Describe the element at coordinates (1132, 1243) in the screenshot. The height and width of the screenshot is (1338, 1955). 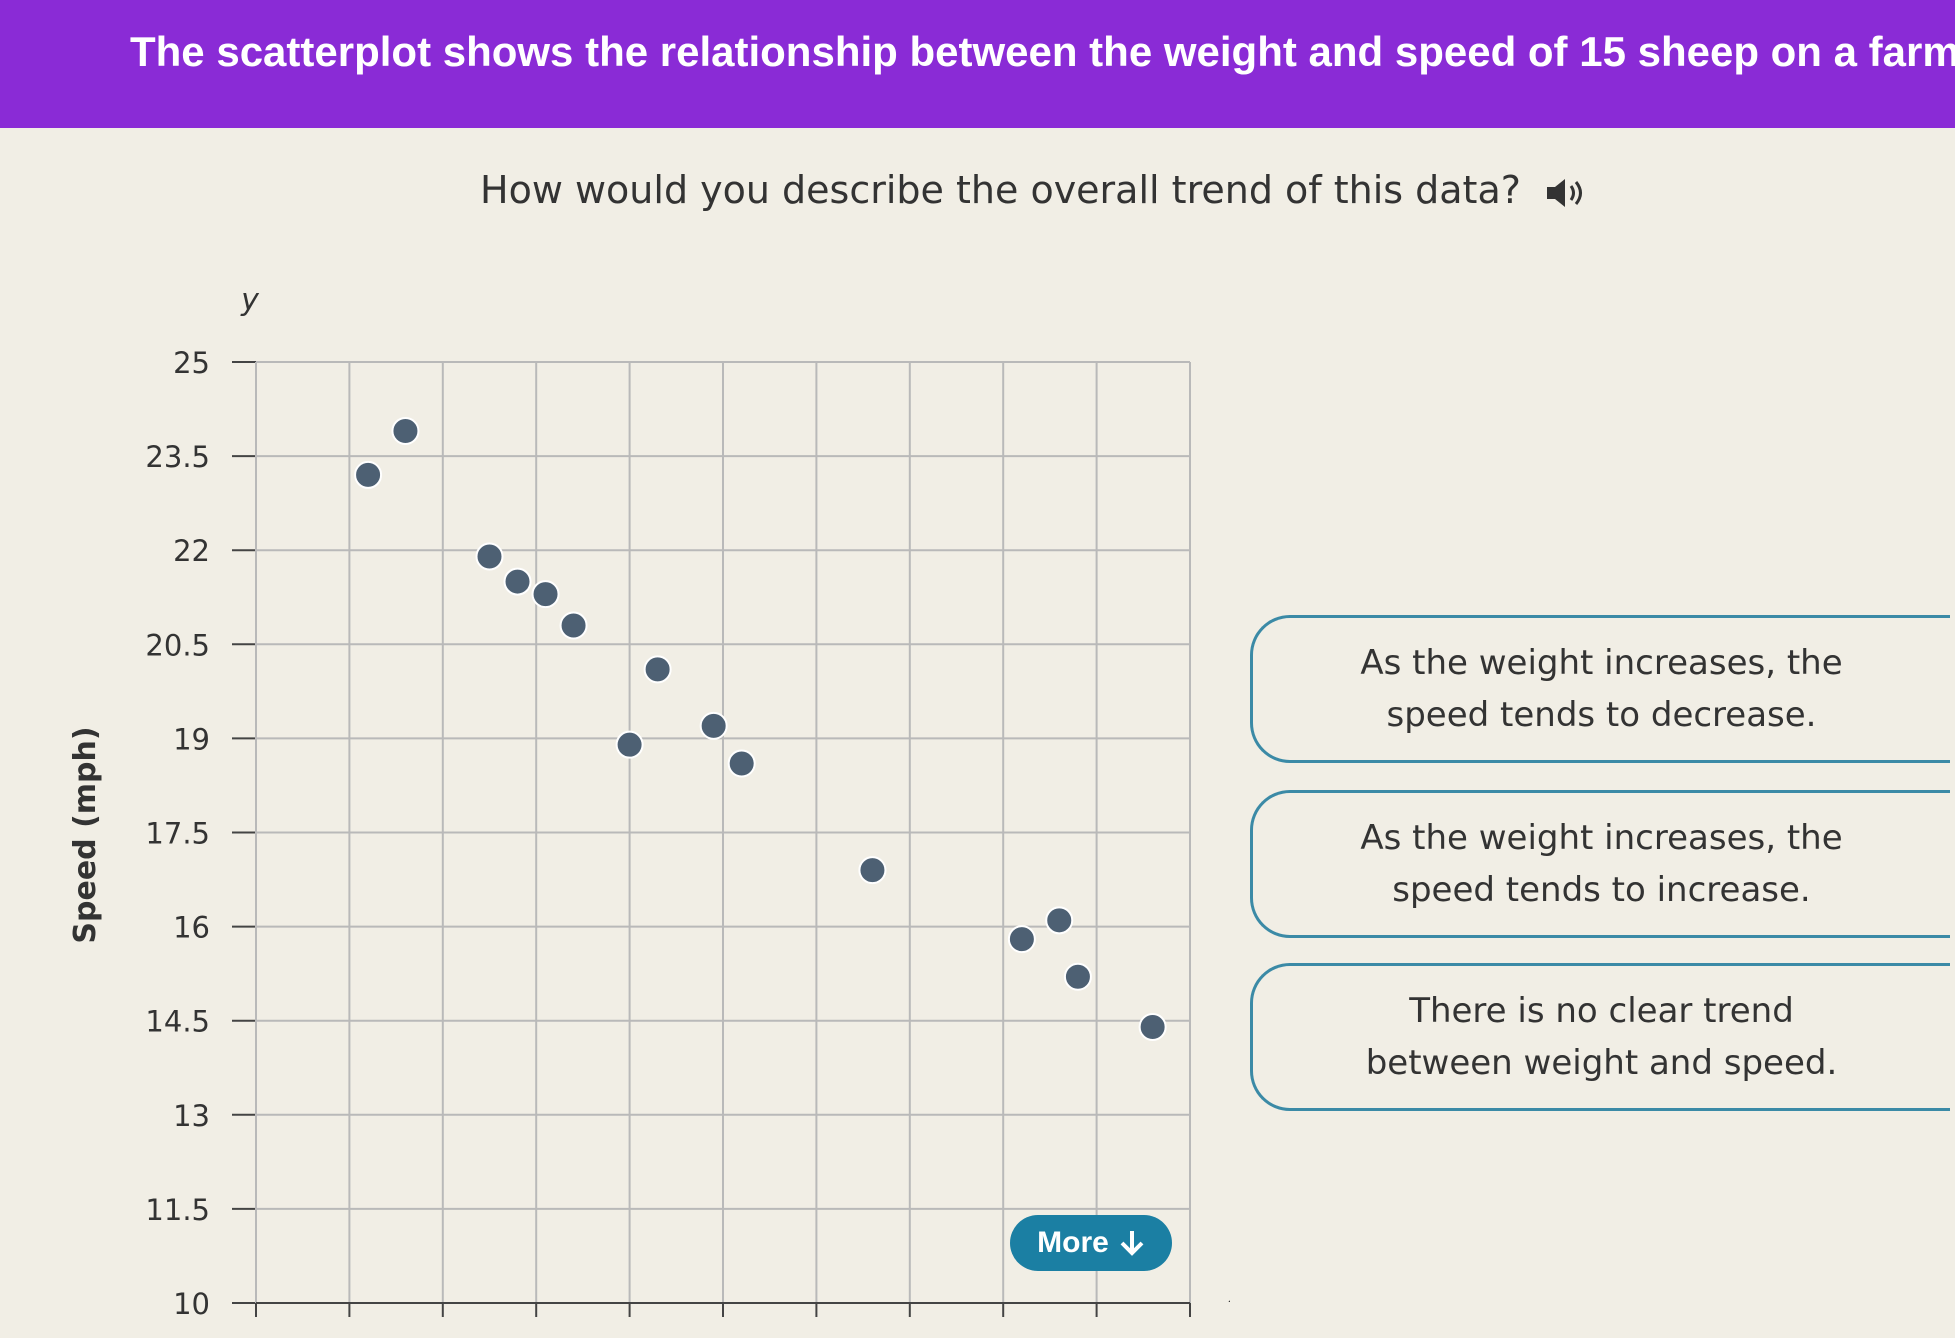
I see `arrow-icon` at that location.